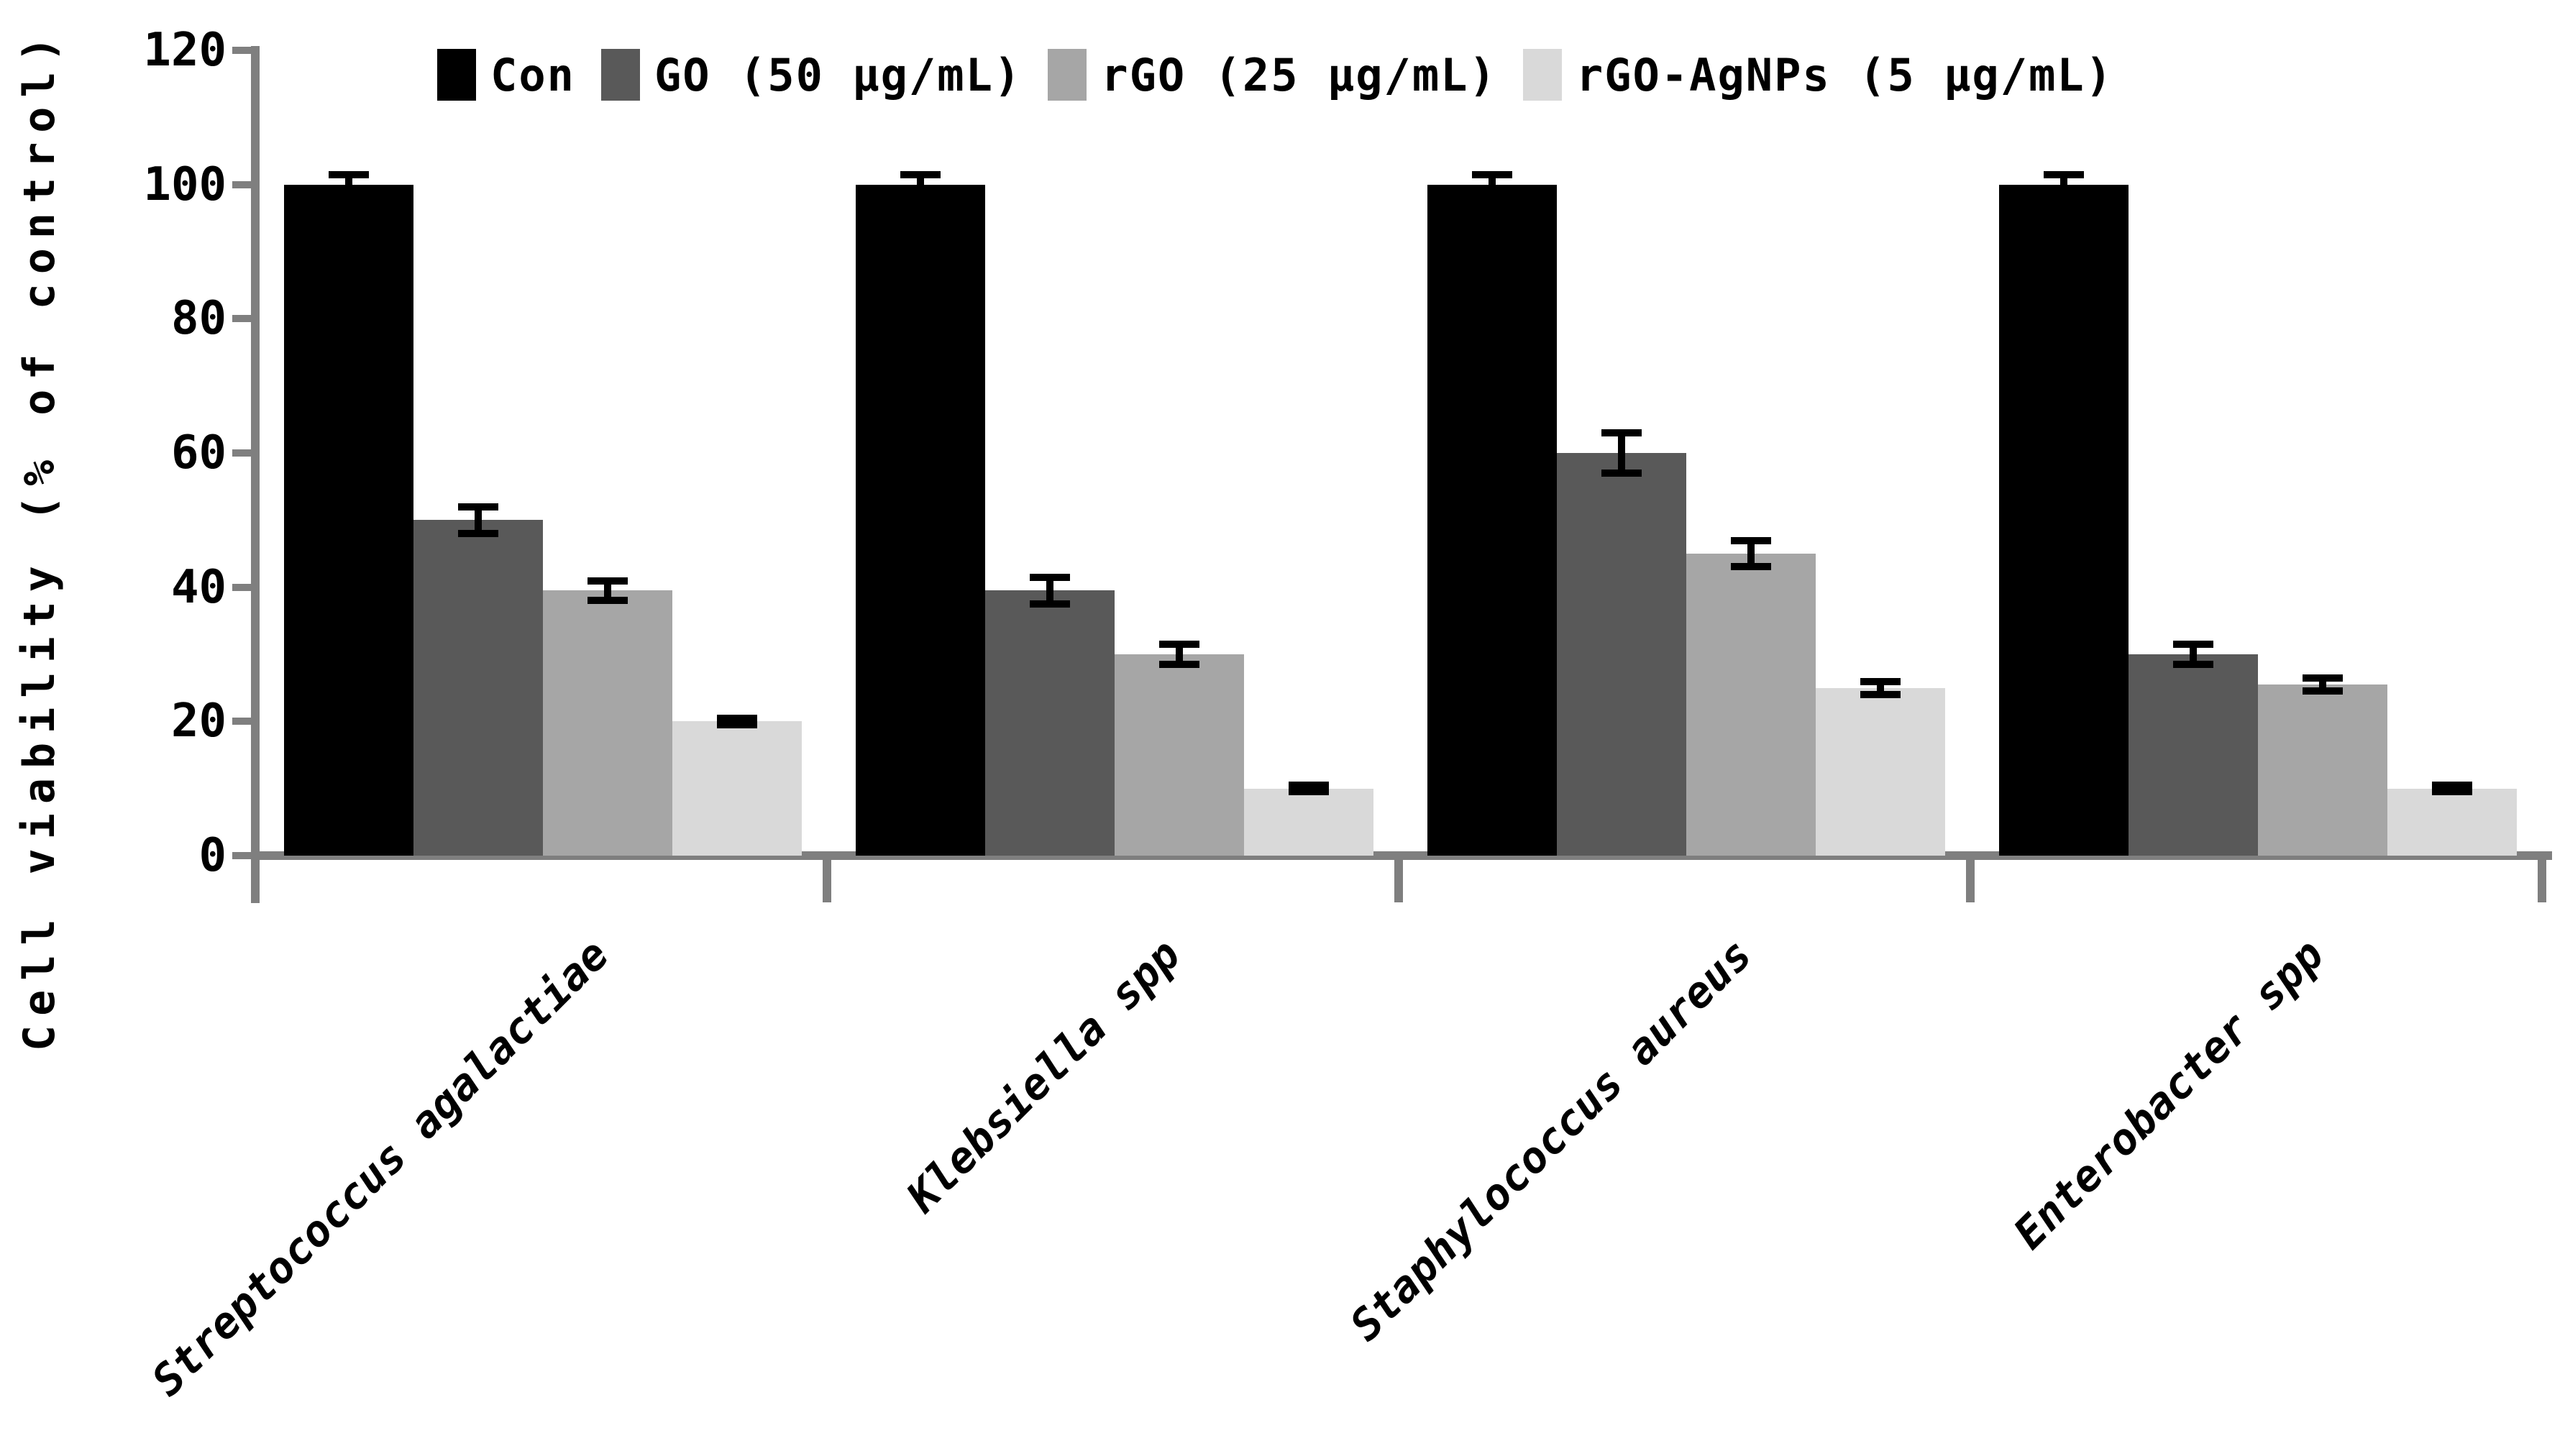 The image size is (2565, 1456). What do you see at coordinates (838, 74) in the screenshot?
I see `legend-label: GO (50 µg/mL)` at bounding box center [838, 74].